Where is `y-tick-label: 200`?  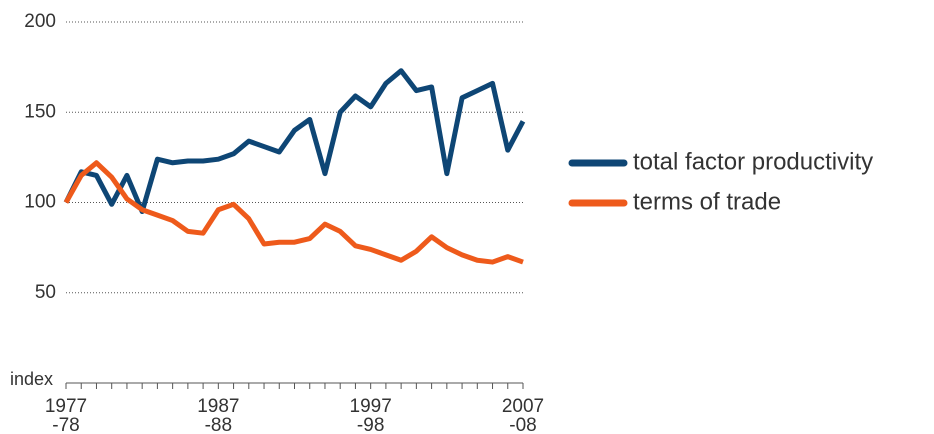
y-tick-label: 200 is located at coordinates (40, 21).